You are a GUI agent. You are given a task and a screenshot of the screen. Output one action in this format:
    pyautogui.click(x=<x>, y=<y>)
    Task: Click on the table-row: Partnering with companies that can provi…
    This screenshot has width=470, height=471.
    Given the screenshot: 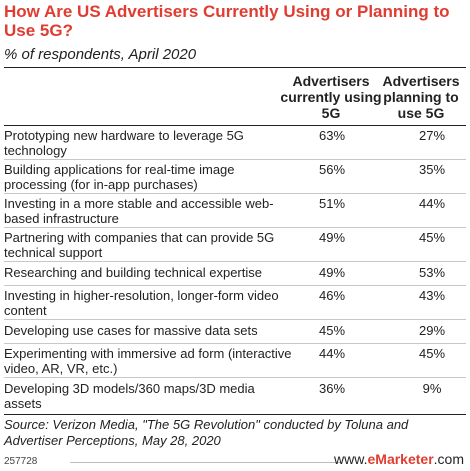 What is the action you would take?
    pyautogui.click(x=235, y=245)
    